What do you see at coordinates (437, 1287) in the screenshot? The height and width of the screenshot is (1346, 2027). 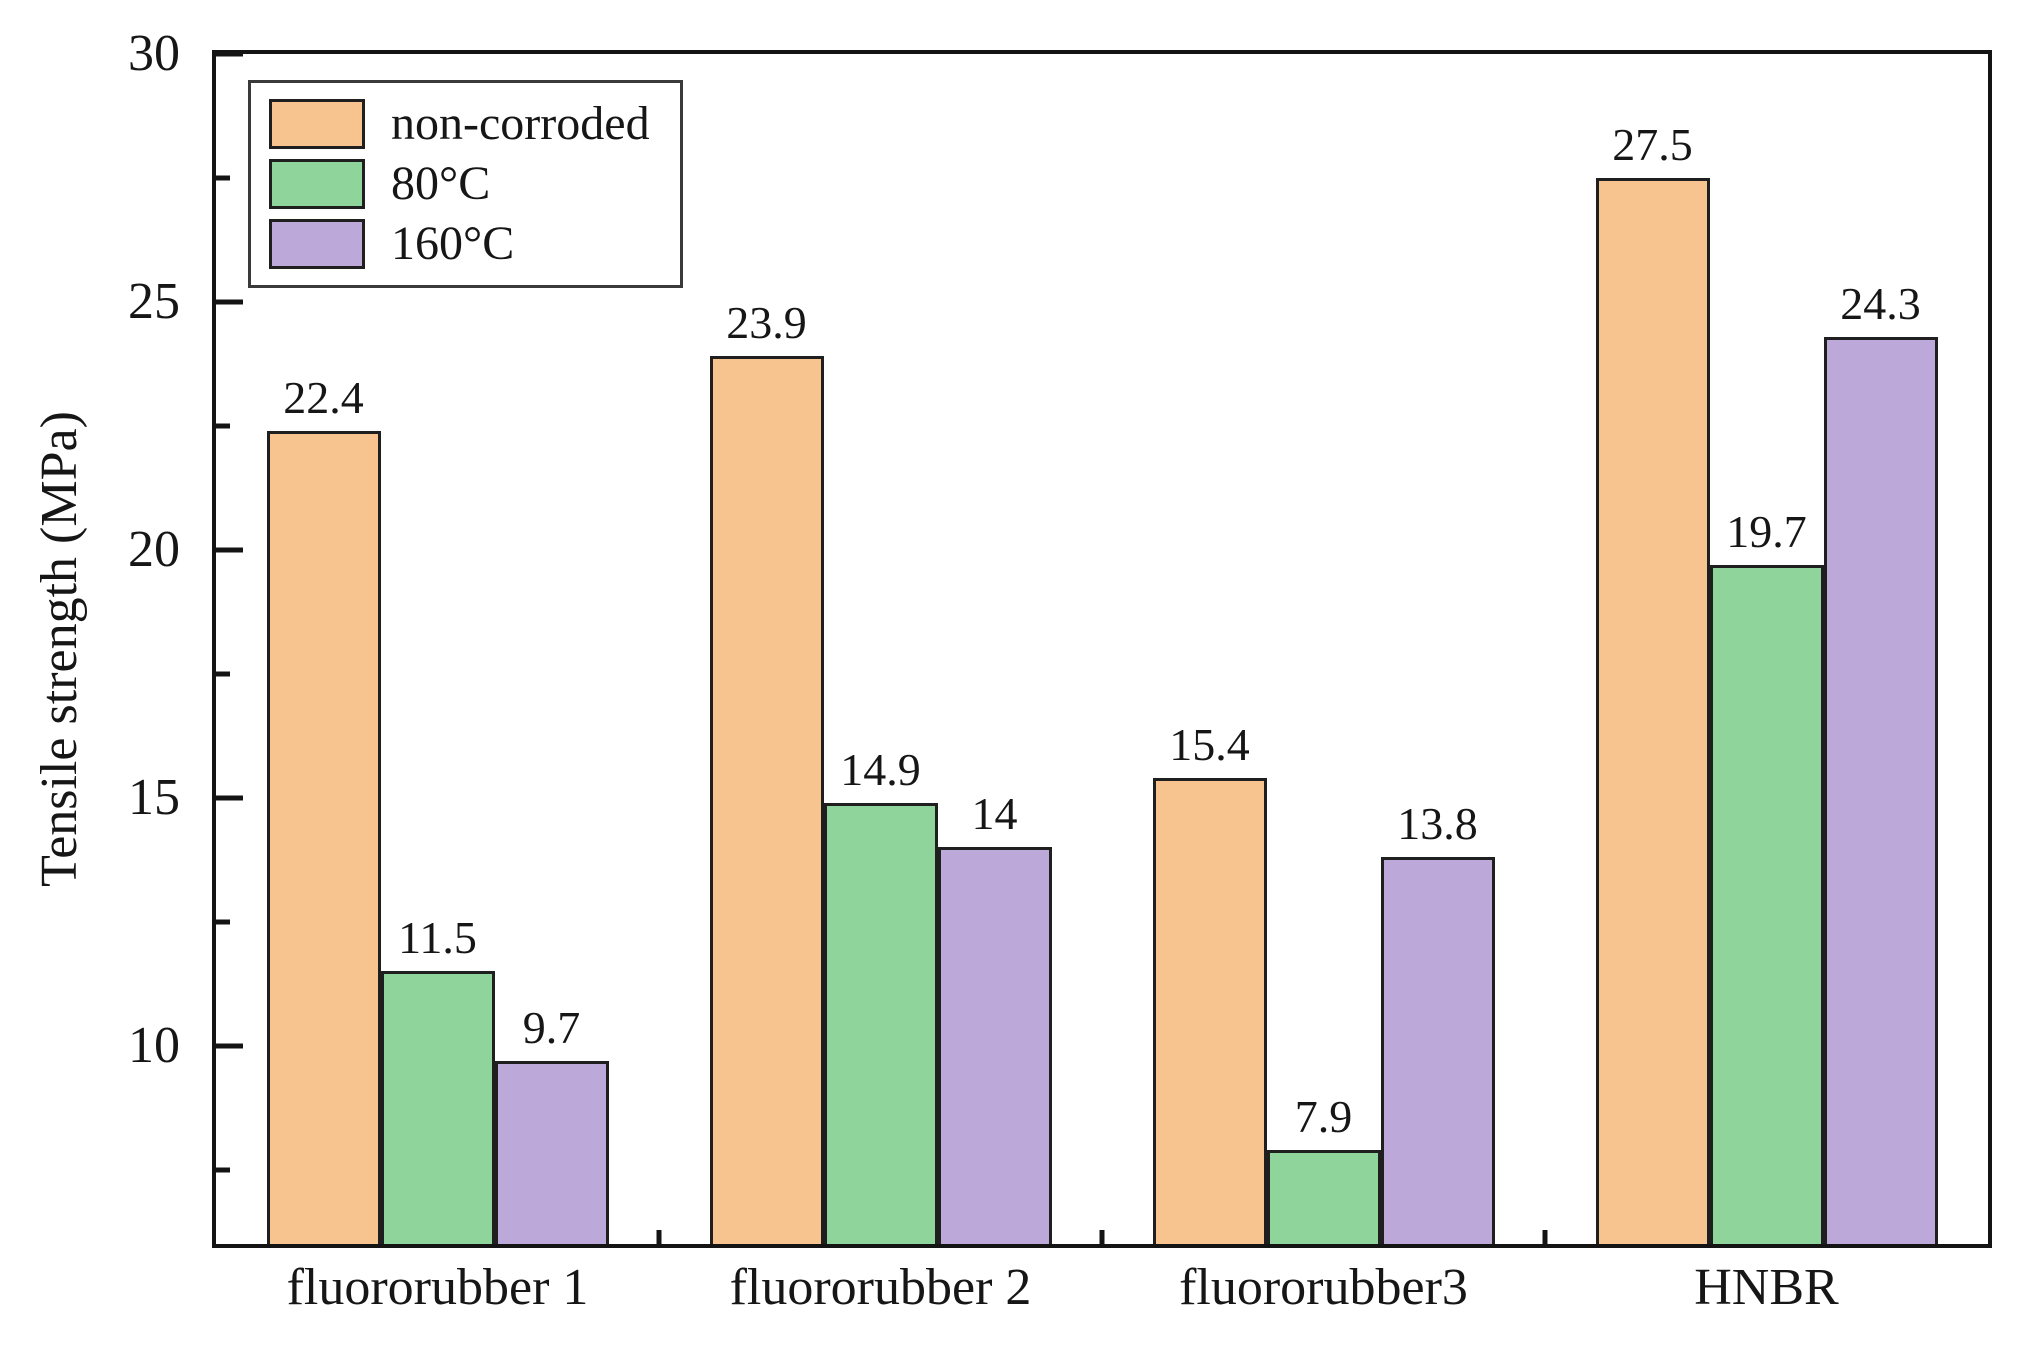 I see `x-category-label: fluororubber 1` at bounding box center [437, 1287].